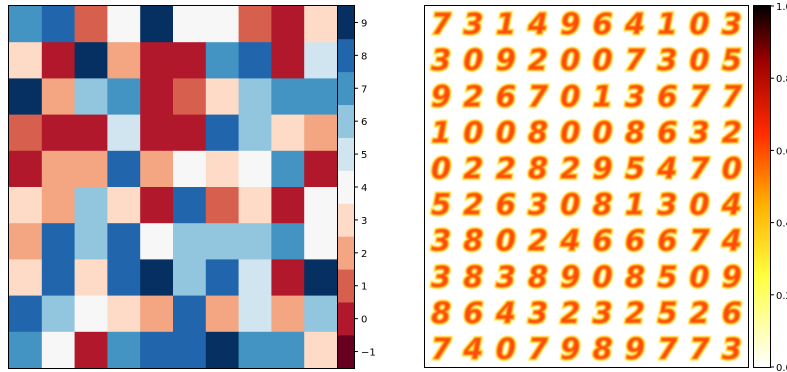 The image size is (787, 372). I want to click on digit-halo: 5, so click(441, 205).